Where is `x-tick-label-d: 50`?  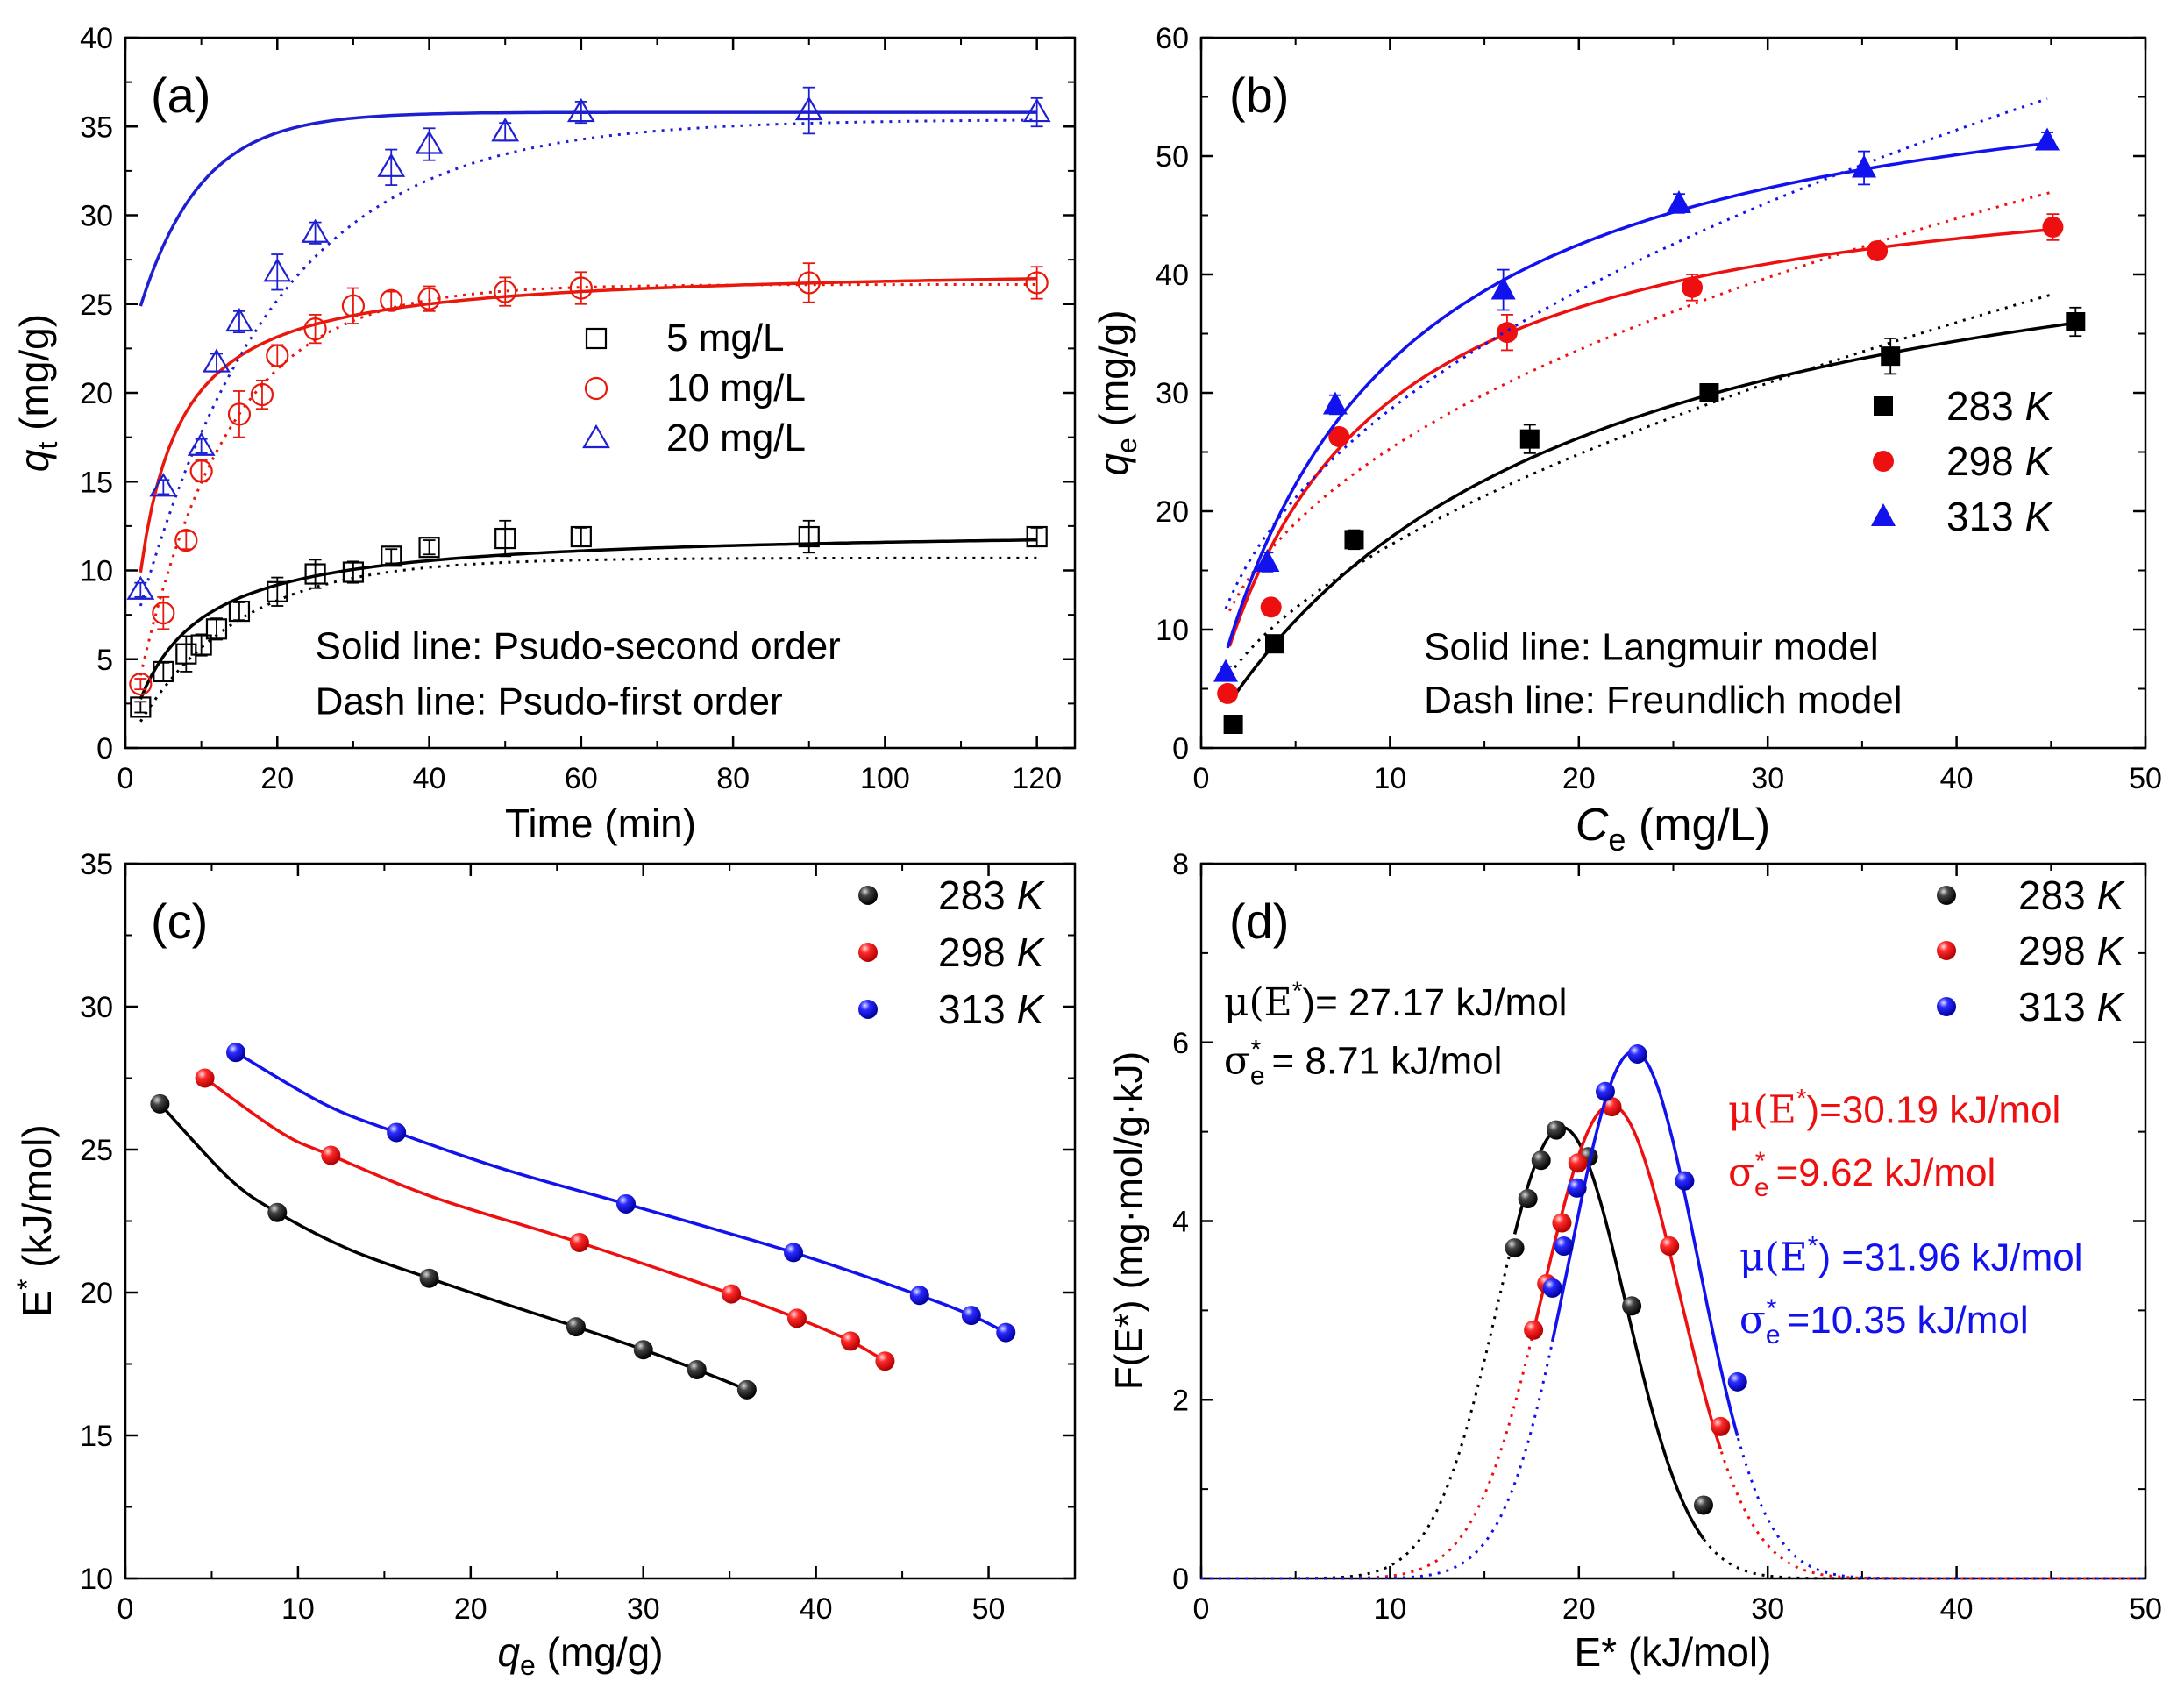
x-tick-label-d: 50 is located at coordinates (2145, 1609).